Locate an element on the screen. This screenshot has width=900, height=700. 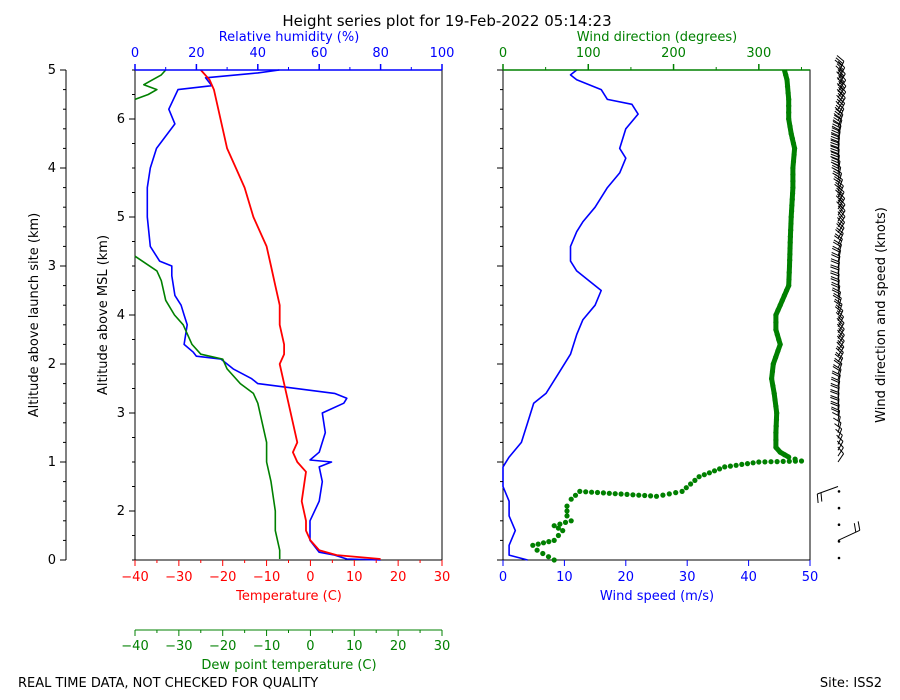
temp-axis-label: Temperature (C) is located at coordinates (288, 596).